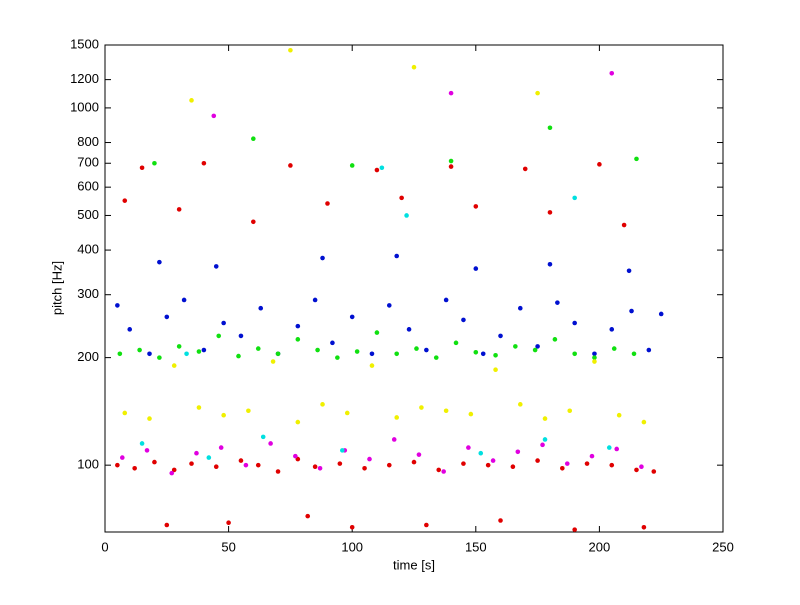  I want to click on x-tick-label: 0, so click(104, 546).